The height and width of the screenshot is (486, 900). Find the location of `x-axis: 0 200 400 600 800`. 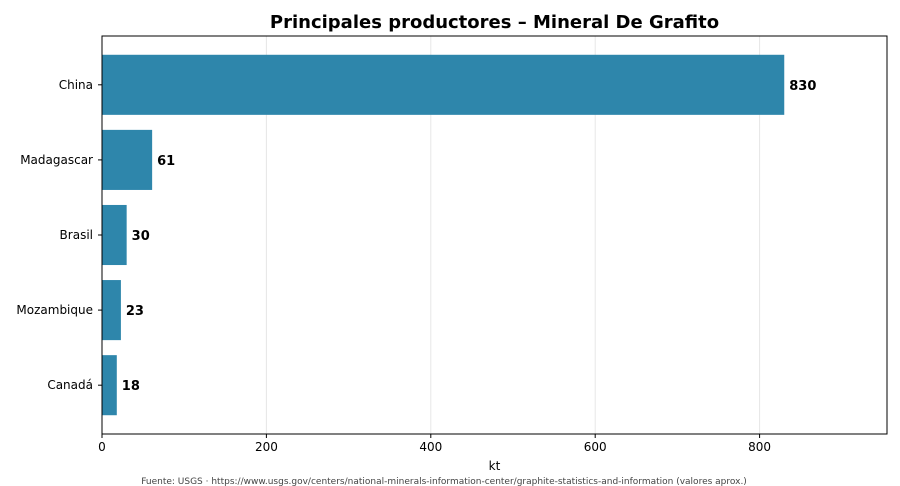

x-axis: 0 200 400 600 800 is located at coordinates (434, 444).